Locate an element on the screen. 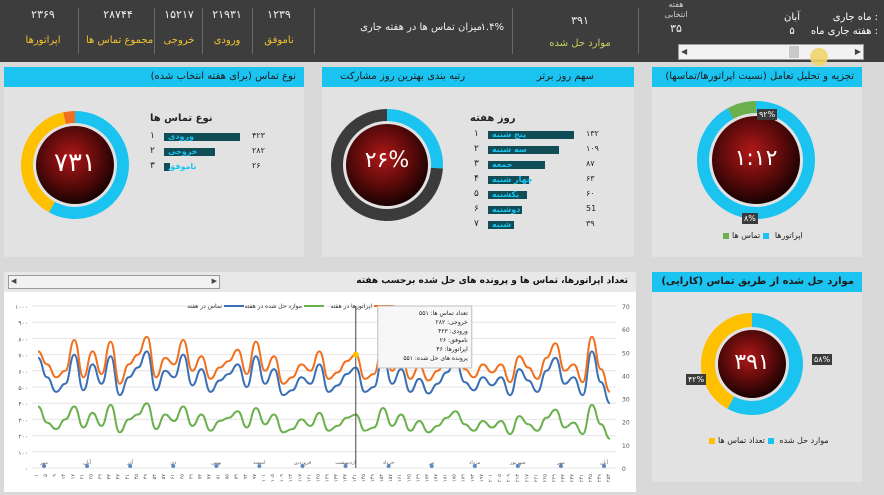 The width and height of the screenshot is (884, 495). weekly-rate-value: ۱.۴% is located at coordinates (492, 27).